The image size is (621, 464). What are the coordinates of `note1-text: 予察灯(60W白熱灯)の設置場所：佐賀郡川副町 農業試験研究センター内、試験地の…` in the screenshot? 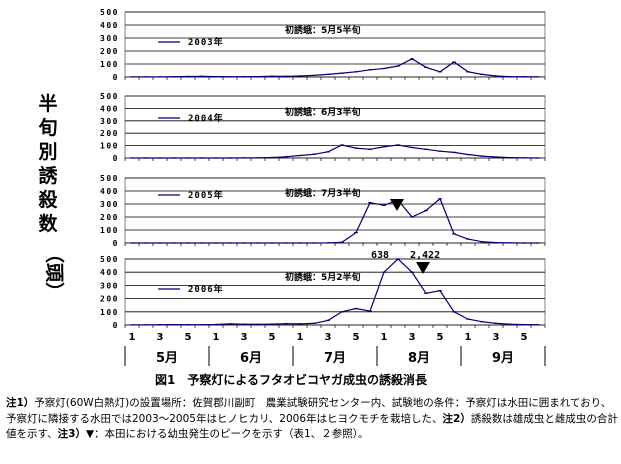 It's located at (309, 411).